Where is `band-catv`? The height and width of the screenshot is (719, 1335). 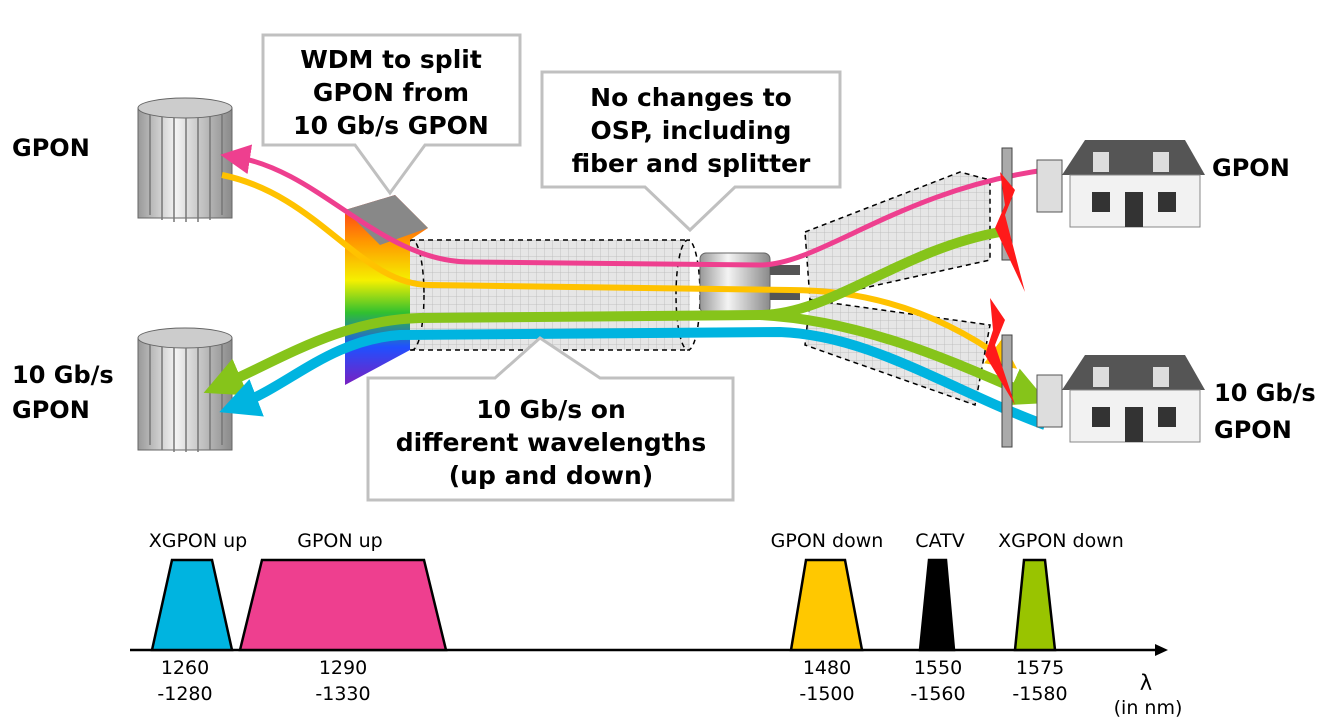
band-catv is located at coordinates (937, 605).